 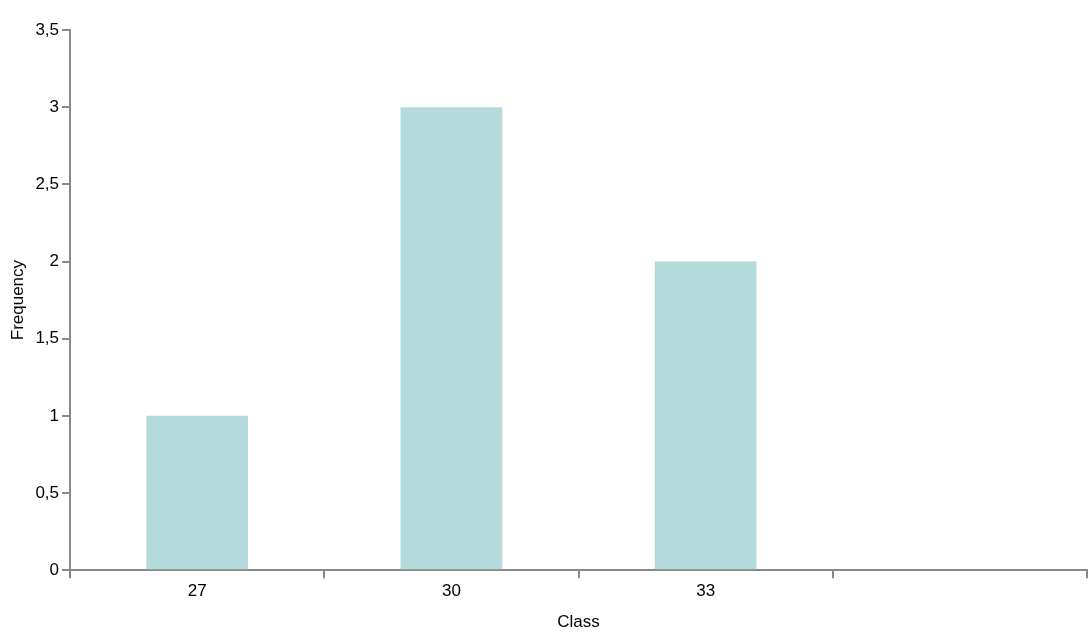 What do you see at coordinates (451, 591) in the screenshot?
I see `x-tick-label: 30` at bounding box center [451, 591].